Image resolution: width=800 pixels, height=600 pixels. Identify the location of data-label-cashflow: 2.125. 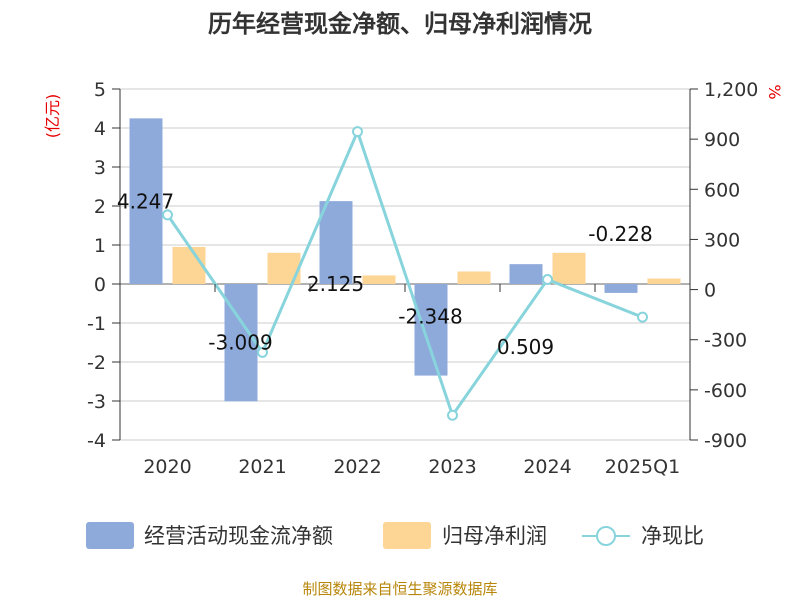
(335, 284).